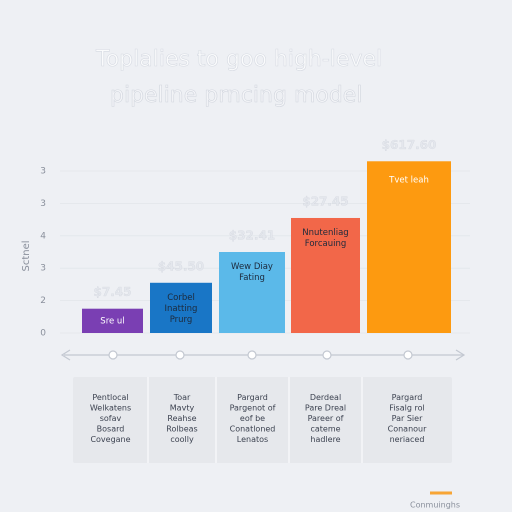  Describe the element at coordinates (110, 439) in the screenshot. I see `text-line: Covegane` at that location.